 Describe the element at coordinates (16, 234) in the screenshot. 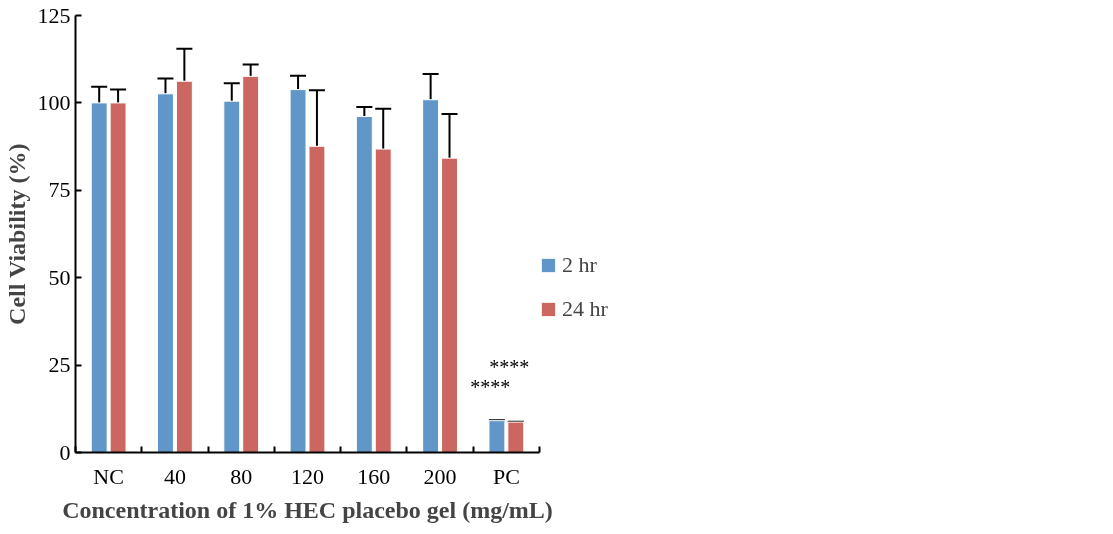

I see `y-axis-title: Cell Viability (%)` at that location.